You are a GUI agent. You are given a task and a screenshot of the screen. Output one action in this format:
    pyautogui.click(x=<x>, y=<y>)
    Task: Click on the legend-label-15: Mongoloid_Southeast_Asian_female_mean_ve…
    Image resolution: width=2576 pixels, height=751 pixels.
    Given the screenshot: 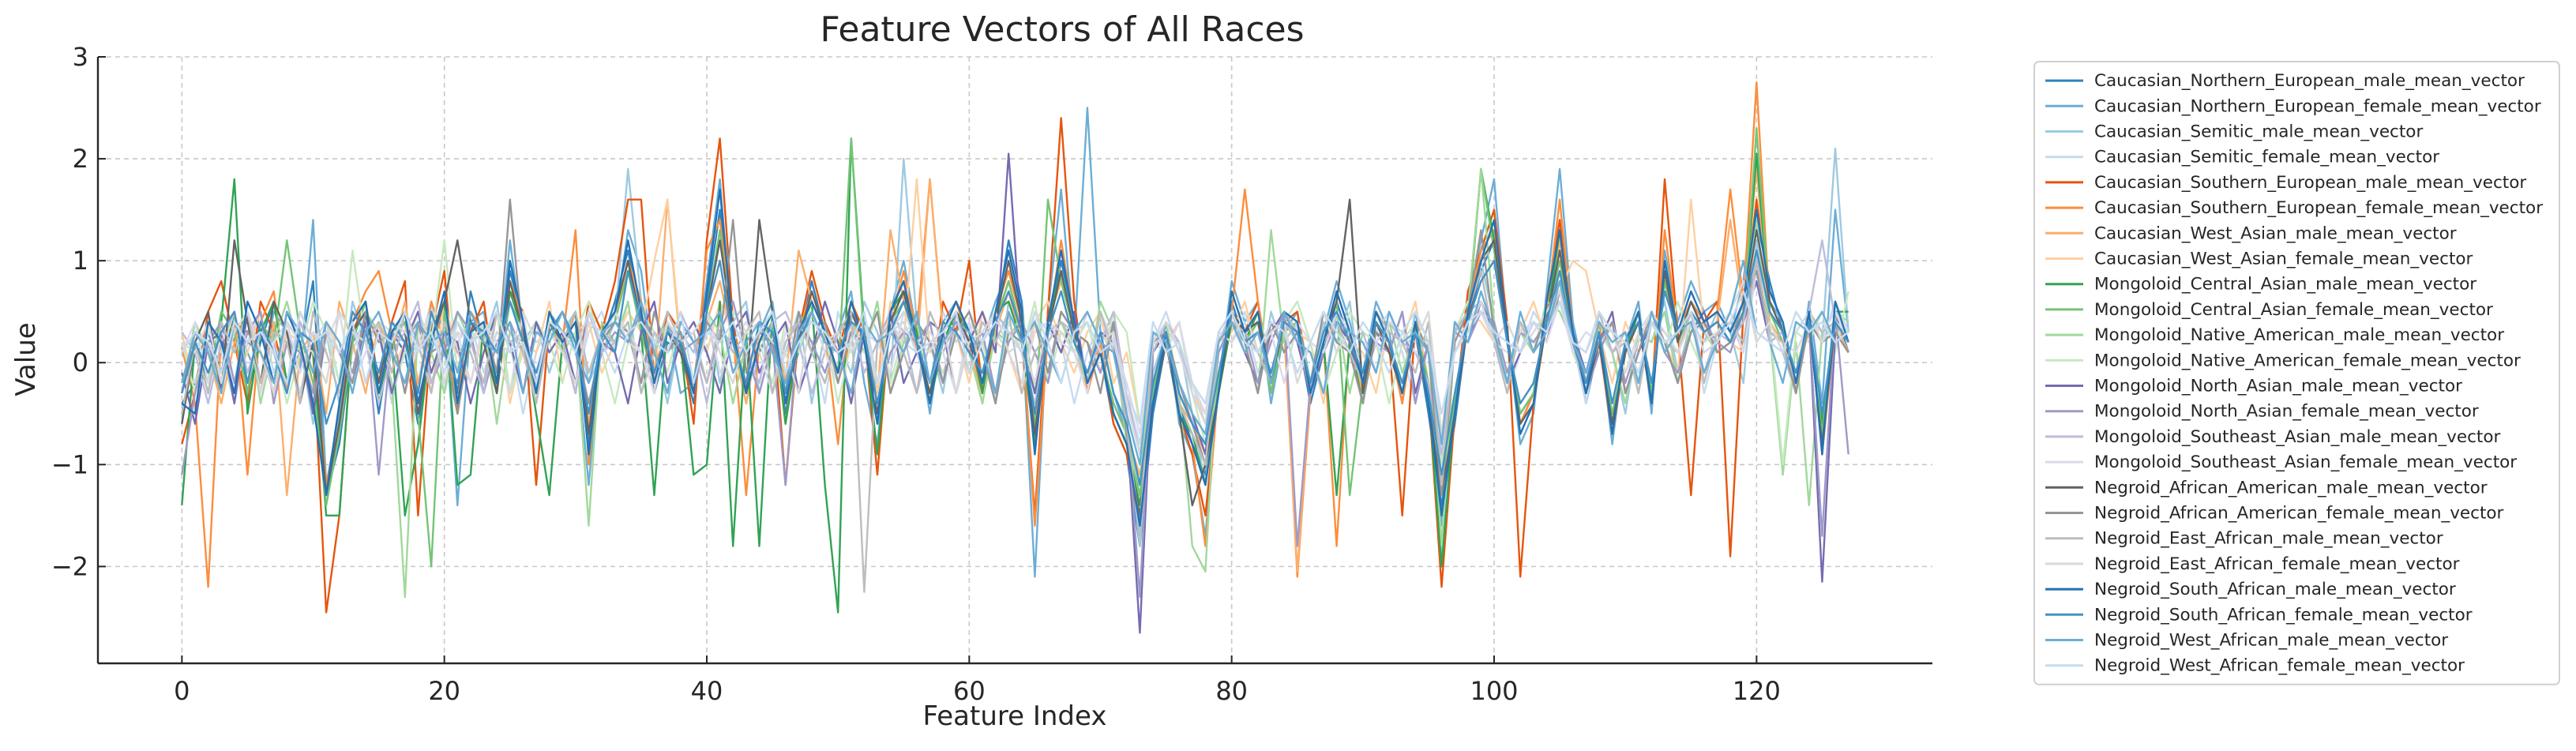 What is the action you would take?
    pyautogui.click(x=2305, y=462)
    